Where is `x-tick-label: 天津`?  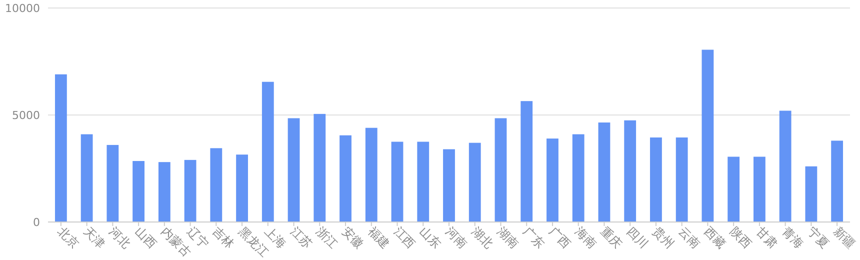
x-tick-label: 天津 is located at coordinates (94, 238).